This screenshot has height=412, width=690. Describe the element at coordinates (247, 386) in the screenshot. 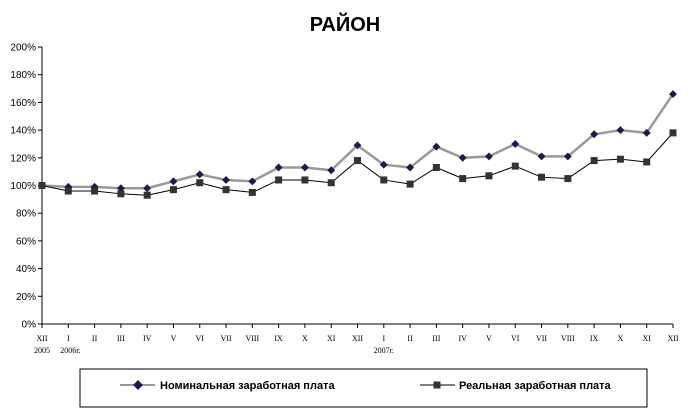

I see `legend-label-nominal: Номинальная заработная плата` at that location.